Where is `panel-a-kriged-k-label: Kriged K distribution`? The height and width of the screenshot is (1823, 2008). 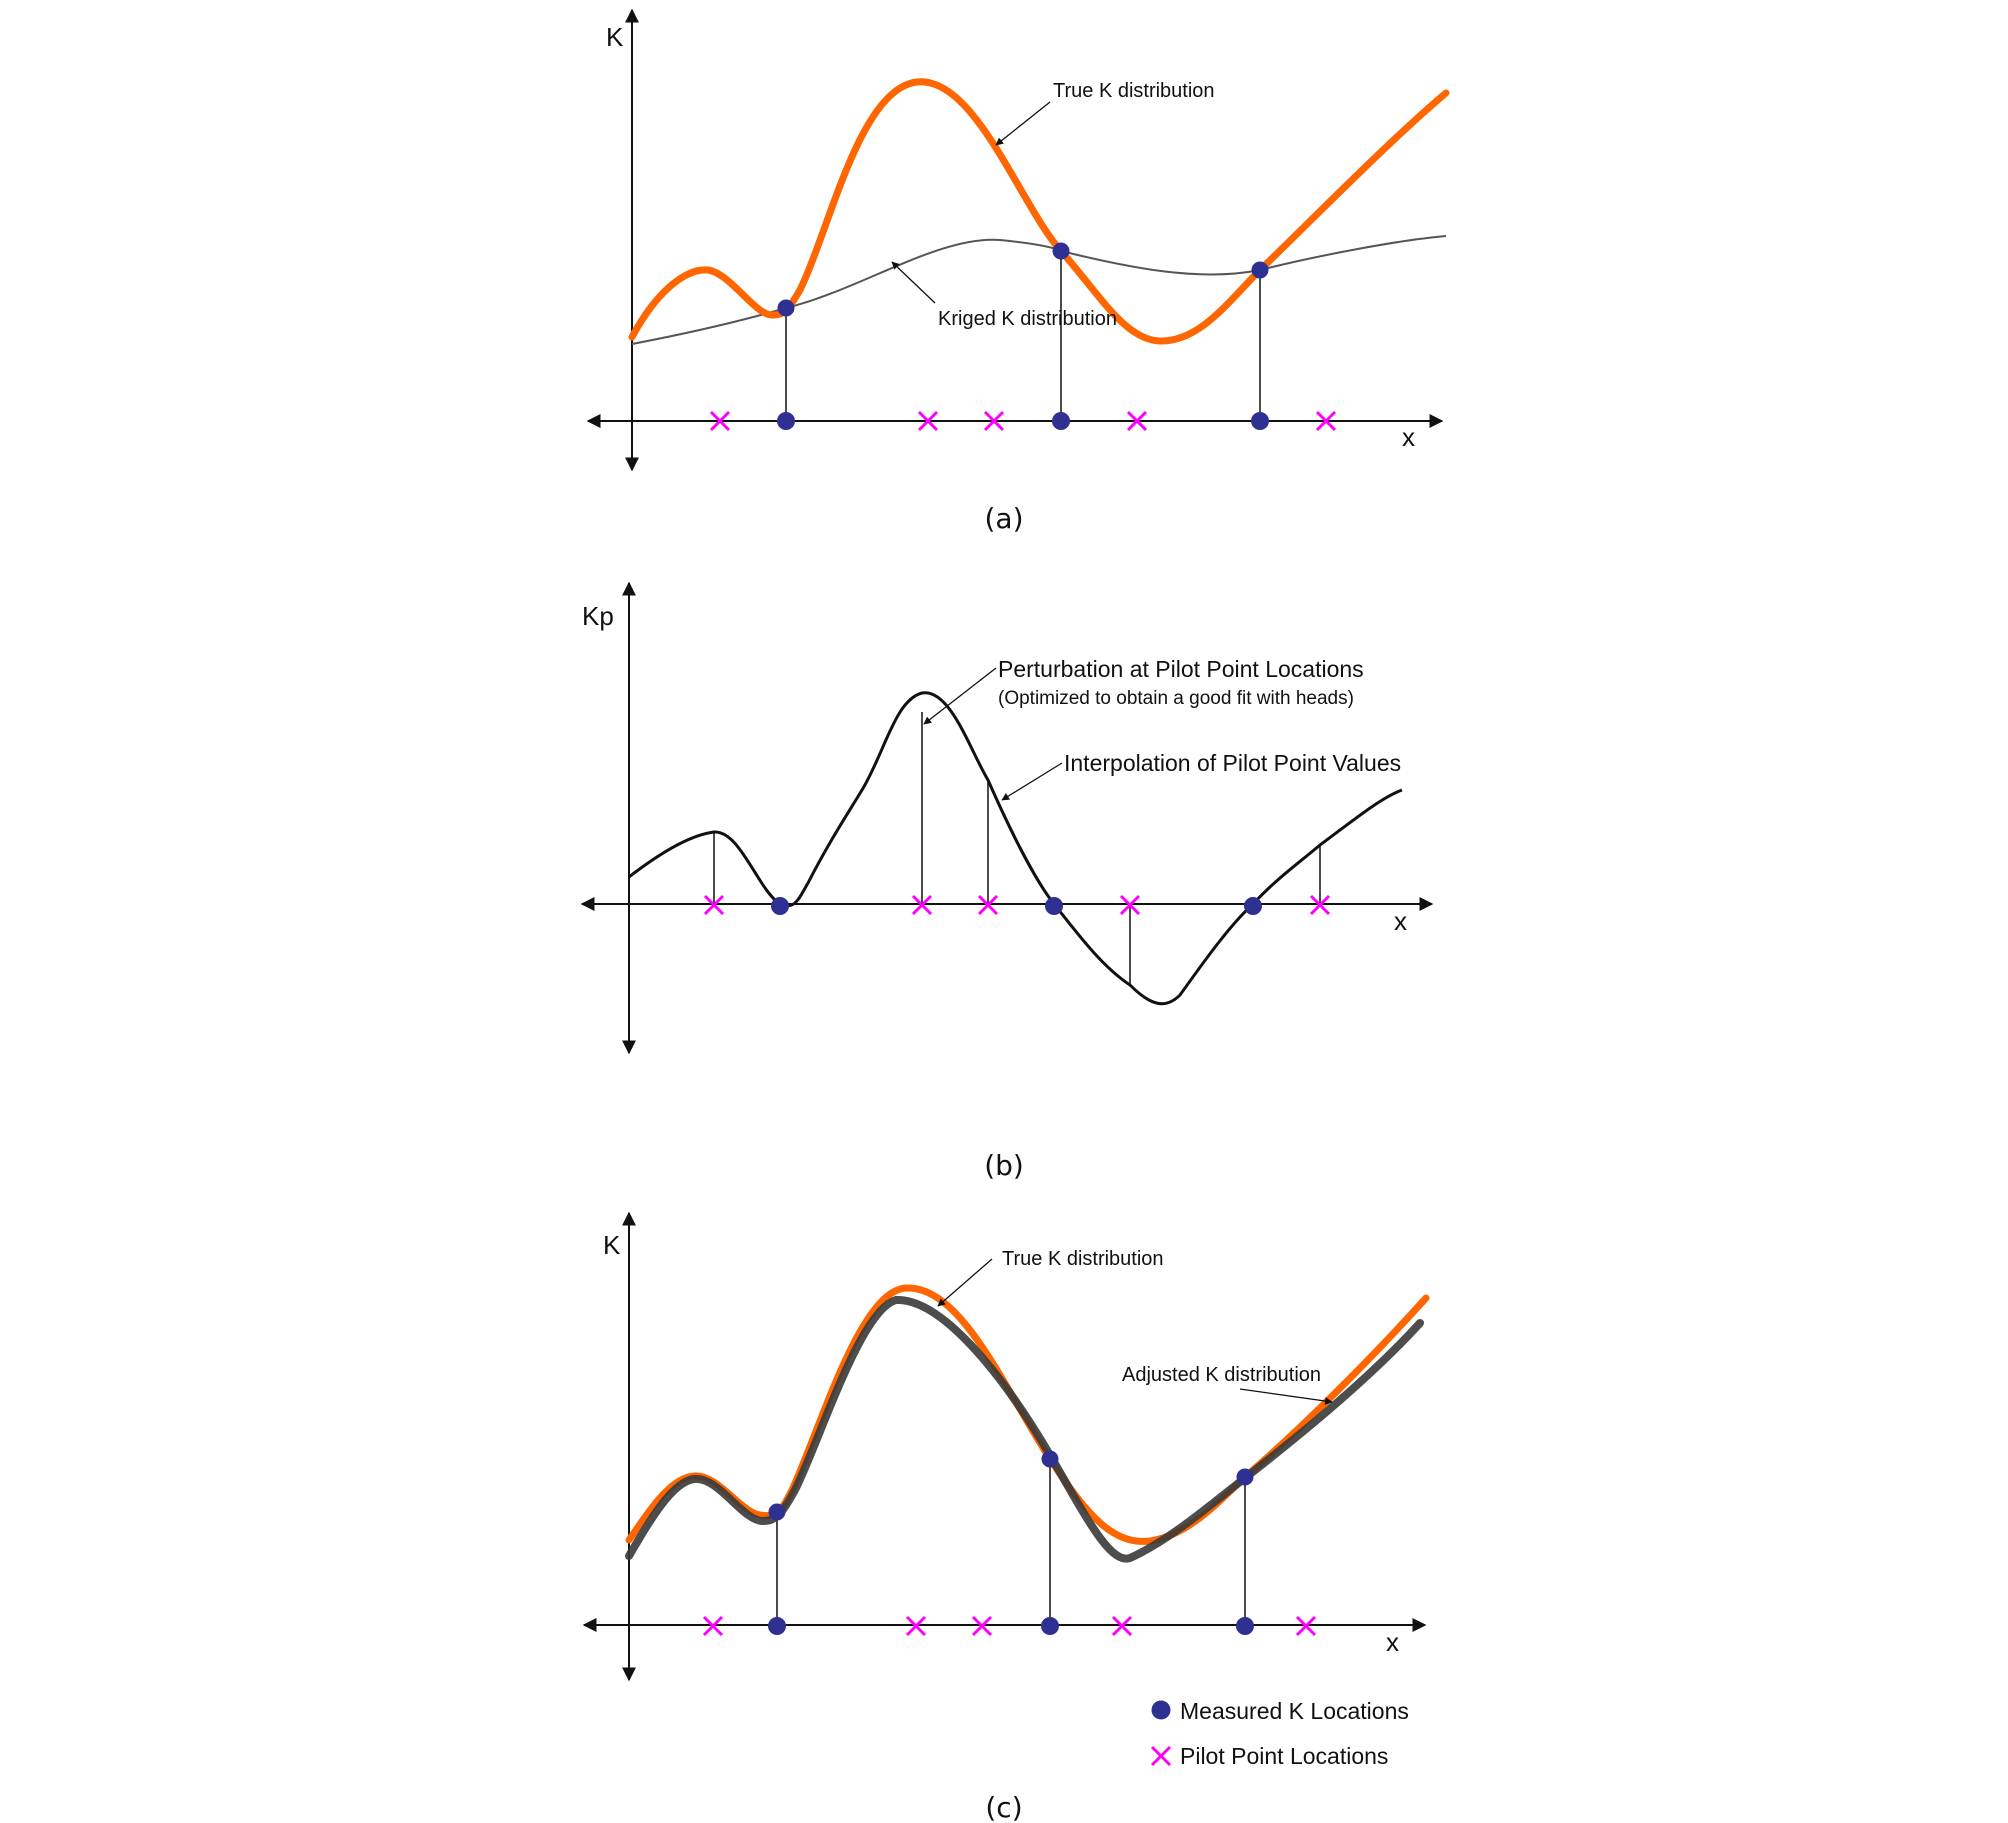 panel-a-kriged-k-label: Kriged K distribution is located at coordinates (1027, 319).